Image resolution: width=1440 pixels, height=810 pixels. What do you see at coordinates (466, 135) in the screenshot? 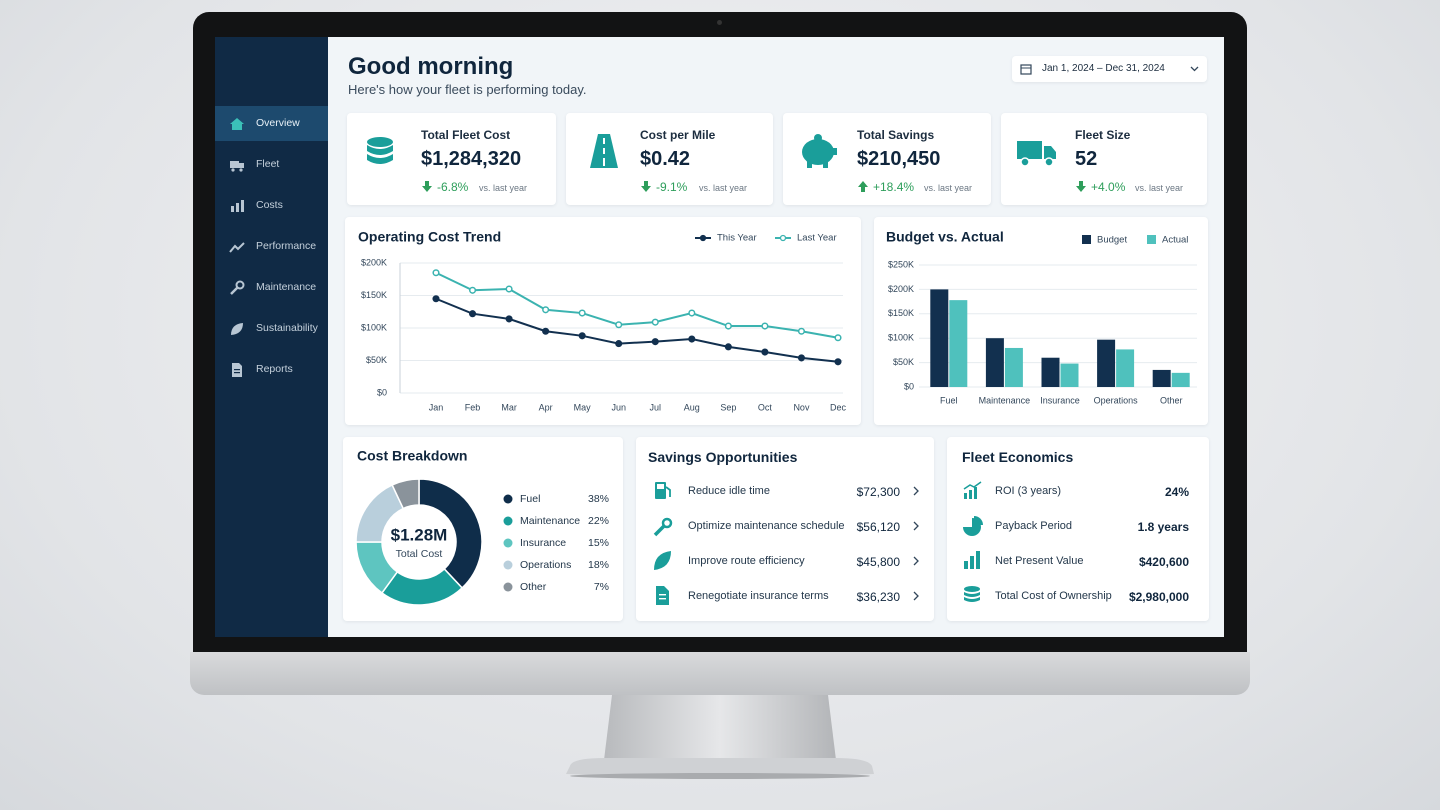
I see `kpi-label: Total Fleet Cost` at bounding box center [466, 135].